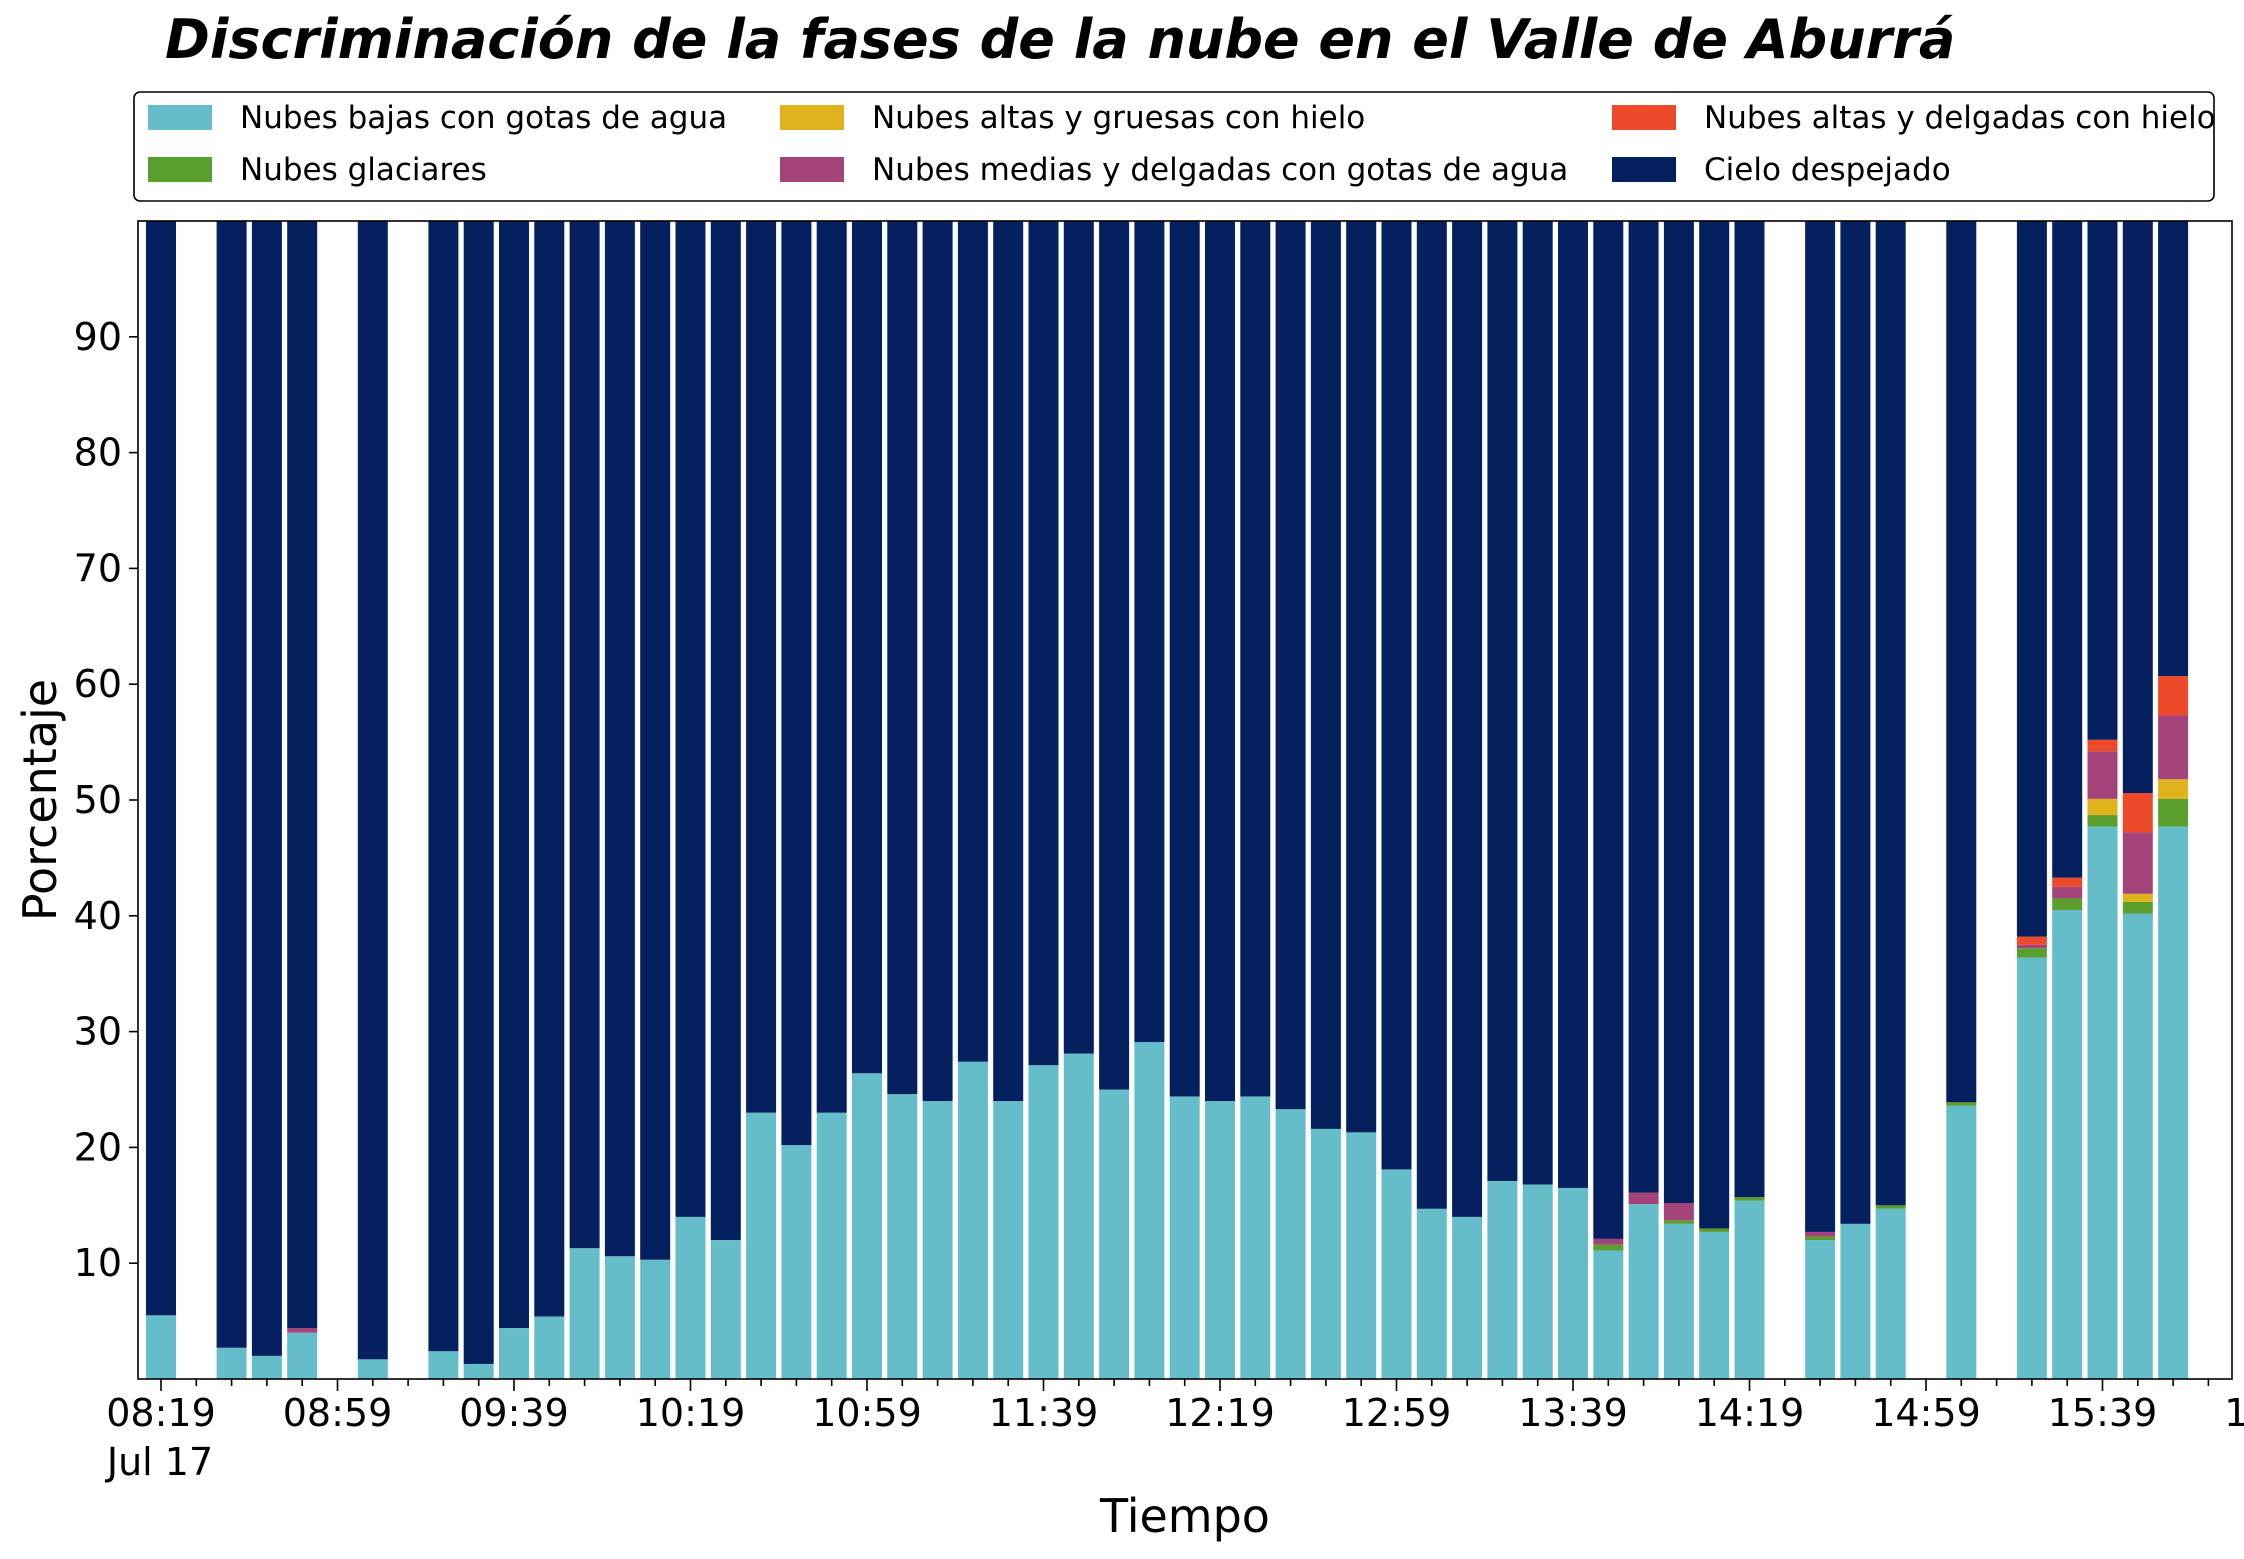 This screenshot has height=1559, width=2244. Describe the element at coordinates (1750, 1413) in the screenshot. I see `x-tick-label-1419: 14:19` at that location.